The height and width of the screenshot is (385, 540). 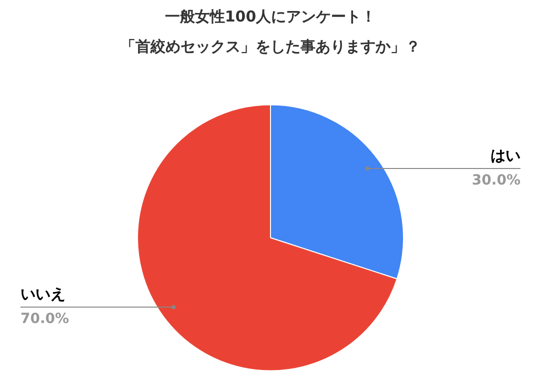 What do you see at coordinates (45, 319) in the screenshot?
I see `data-label: 70.0%` at bounding box center [45, 319].